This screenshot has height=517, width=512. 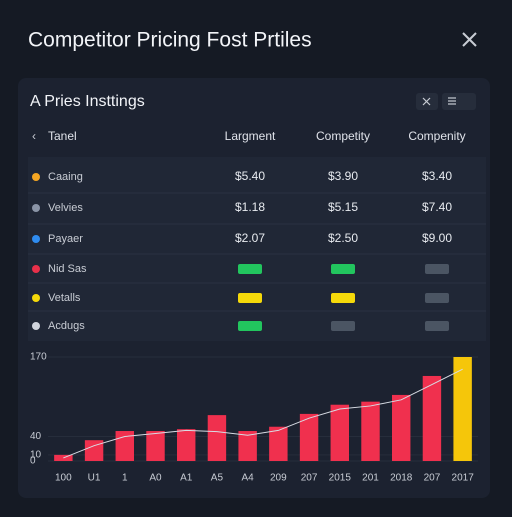 I want to click on price-cell: $3.40, so click(x=437, y=176).